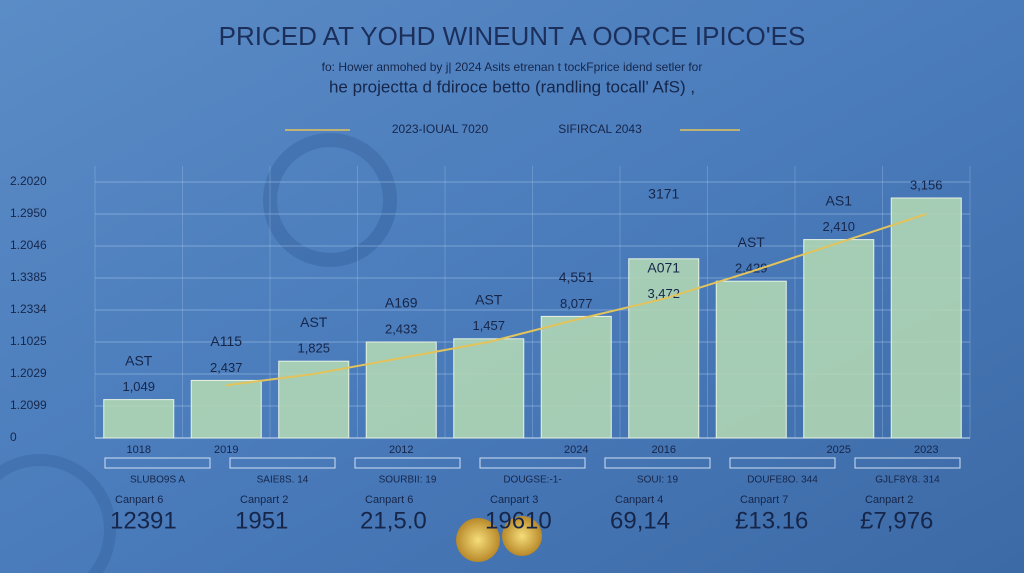  What do you see at coordinates (157, 480) in the screenshot?
I see `band-label: SLUBO9S A` at bounding box center [157, 480].